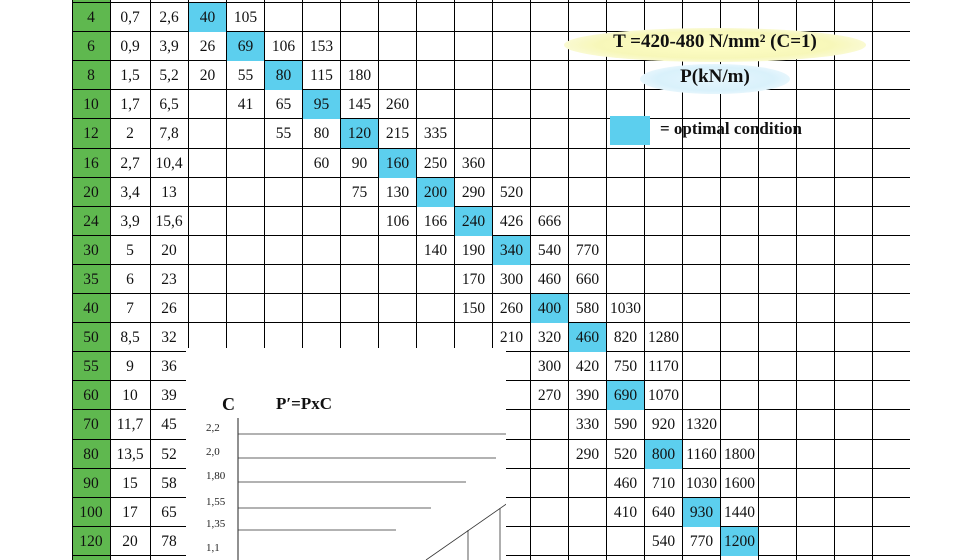 The height and width of the screenshot is (560, 980). What do you see at coordinates (91, 221) in the screenshot?
I see `width-cell: 24` at bounding box center [91, 221].